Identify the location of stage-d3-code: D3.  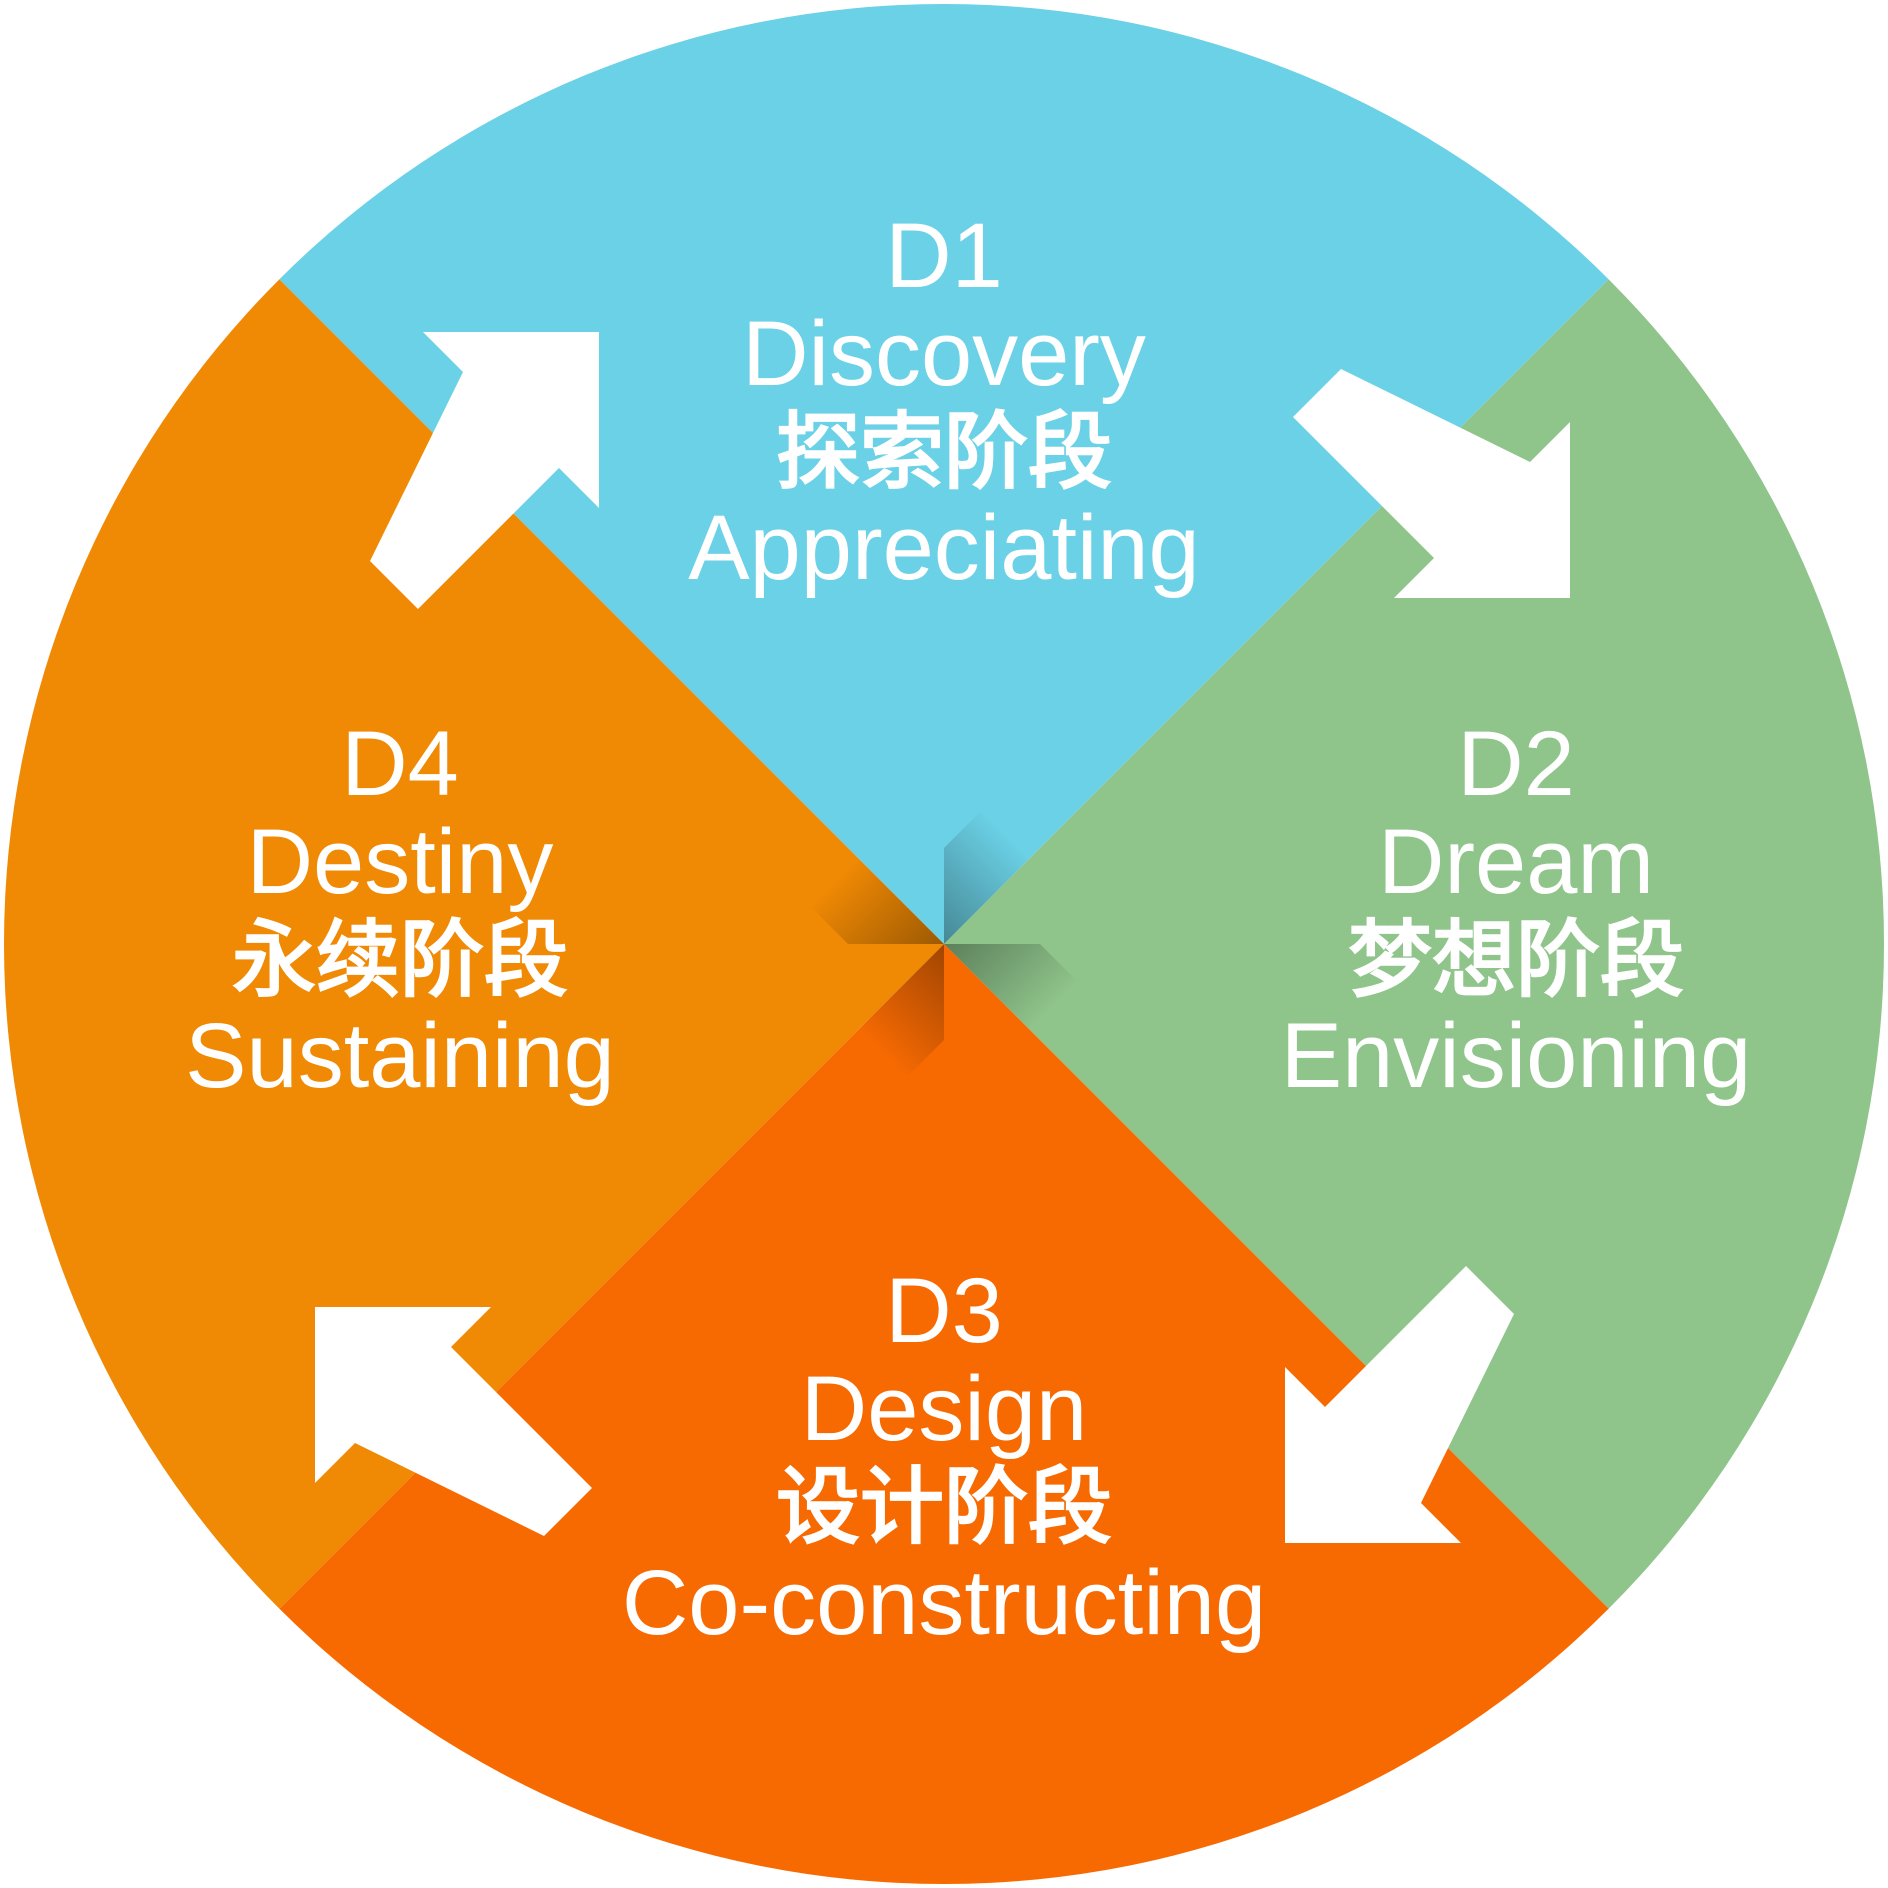
(944, 1311).